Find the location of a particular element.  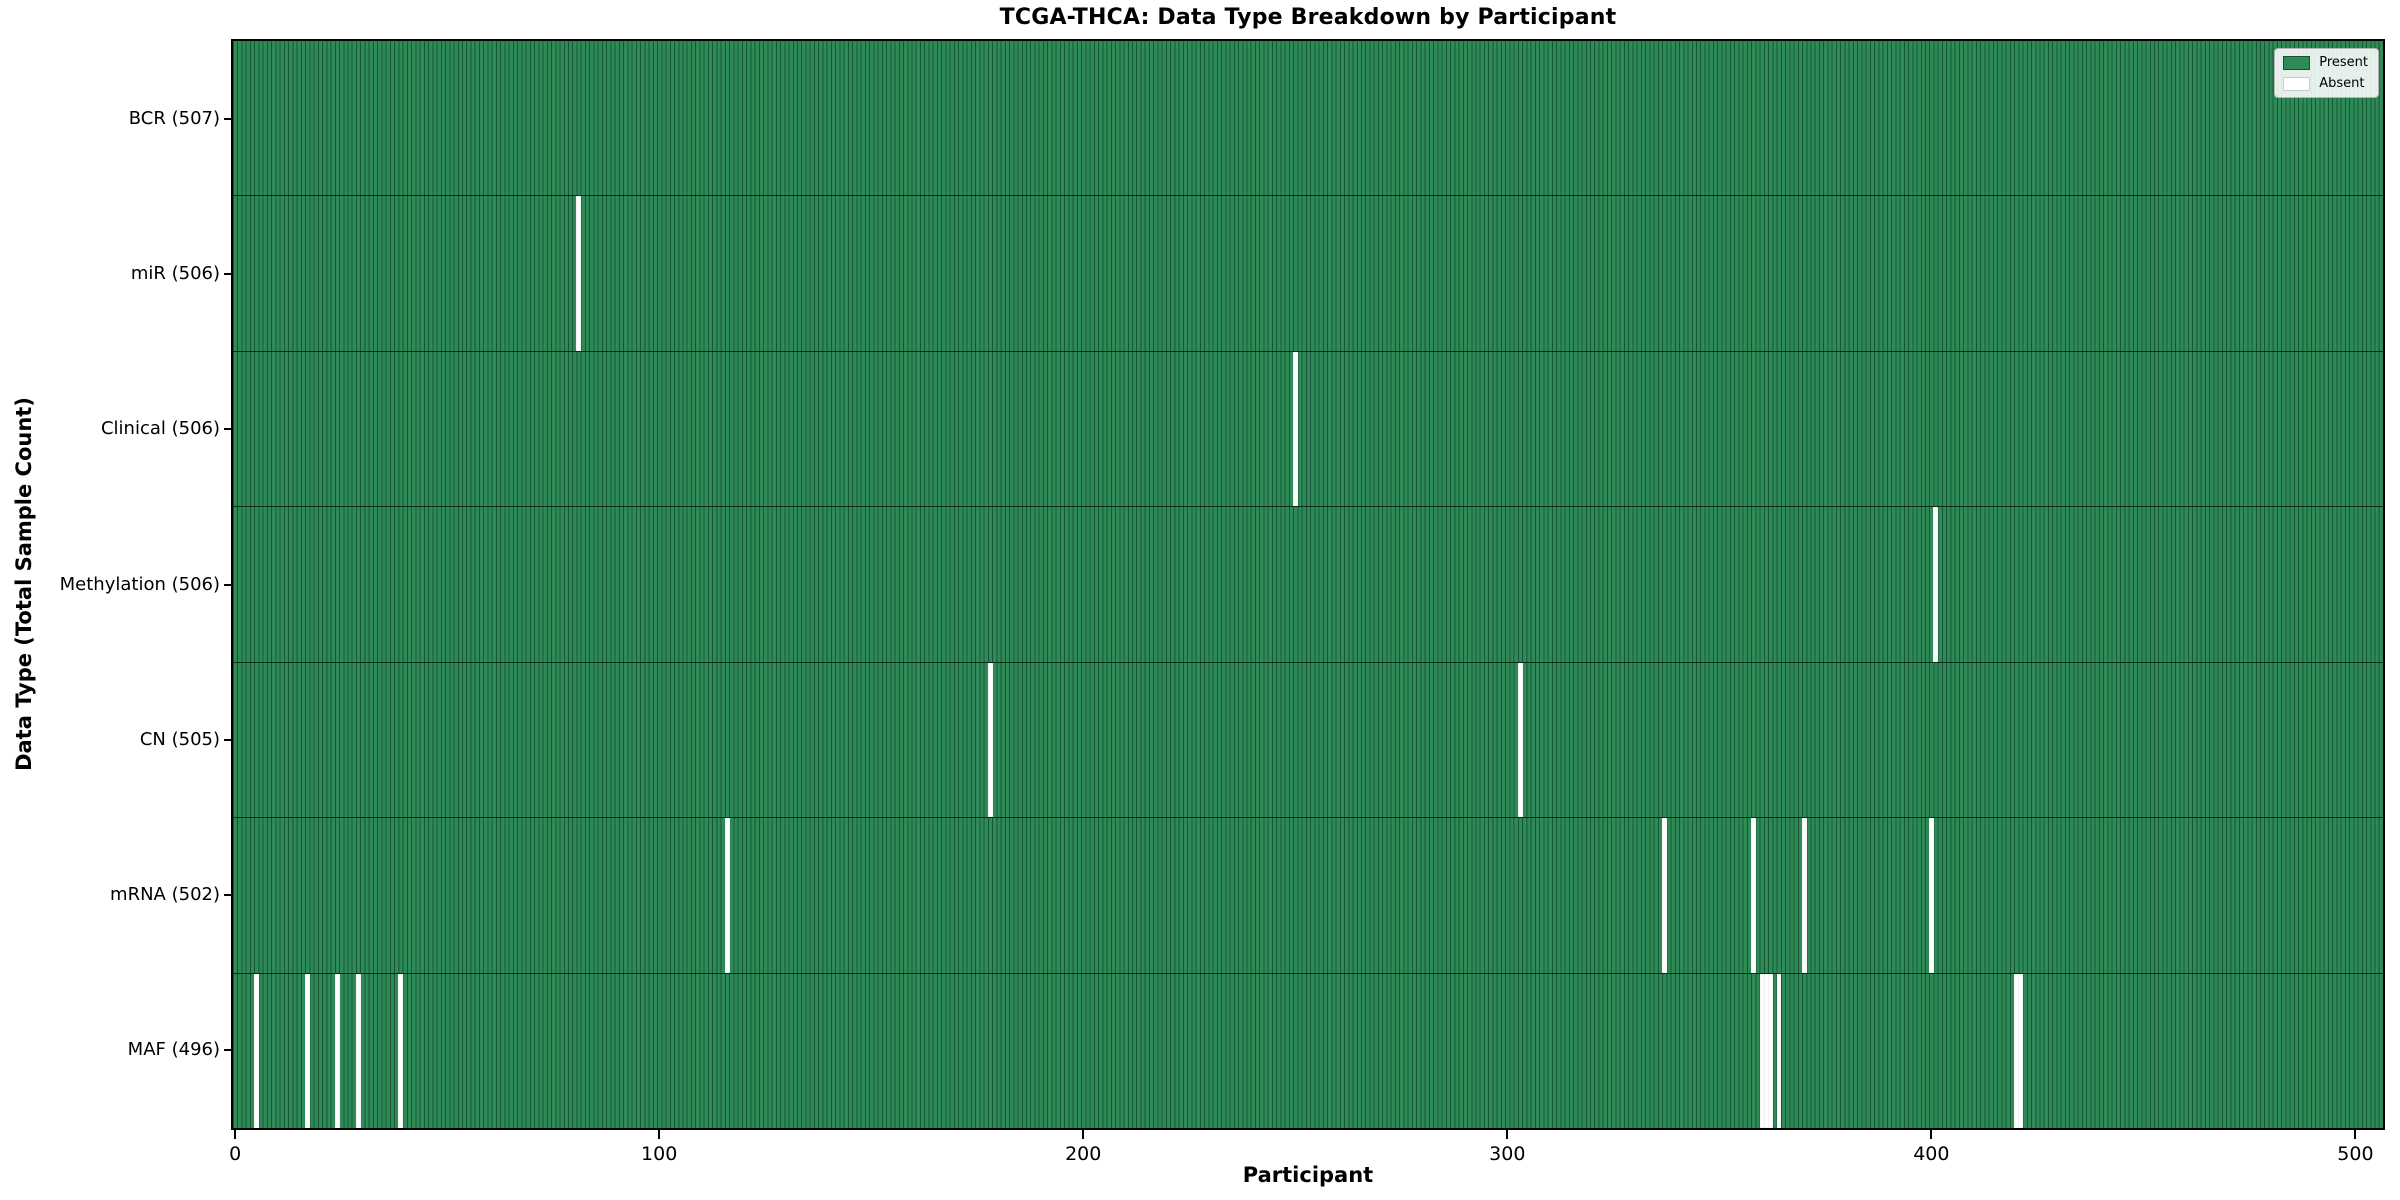

heatmap-row-mir is located at coordinates (1308, 274).